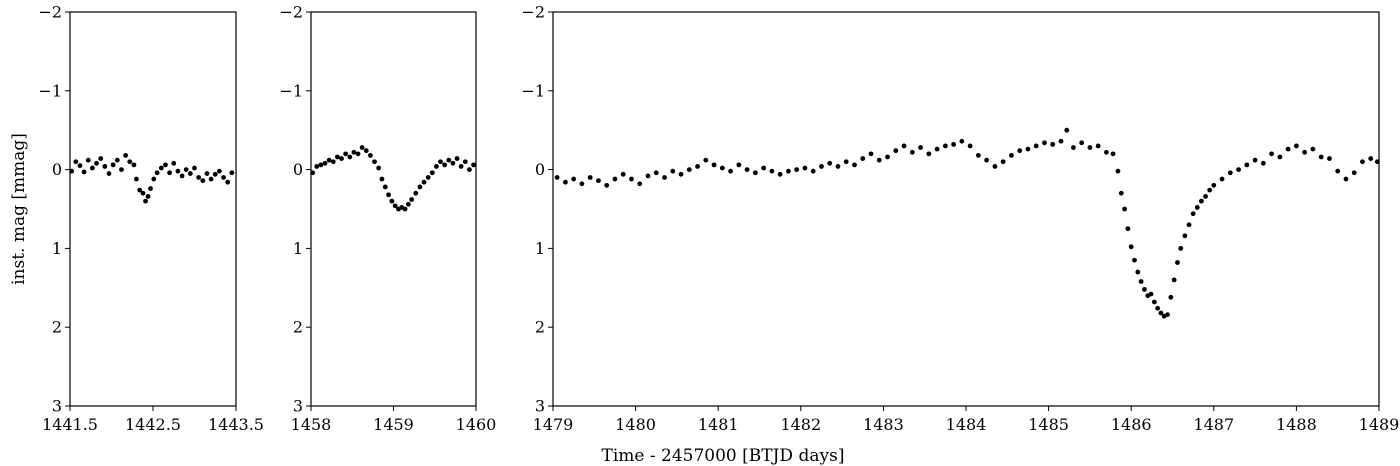 The width and height of the screenshot is (1400, 466). Describe the element at coordinates (800, 424) in the screenshot. I see `x-tick-label: 1482` at that location.